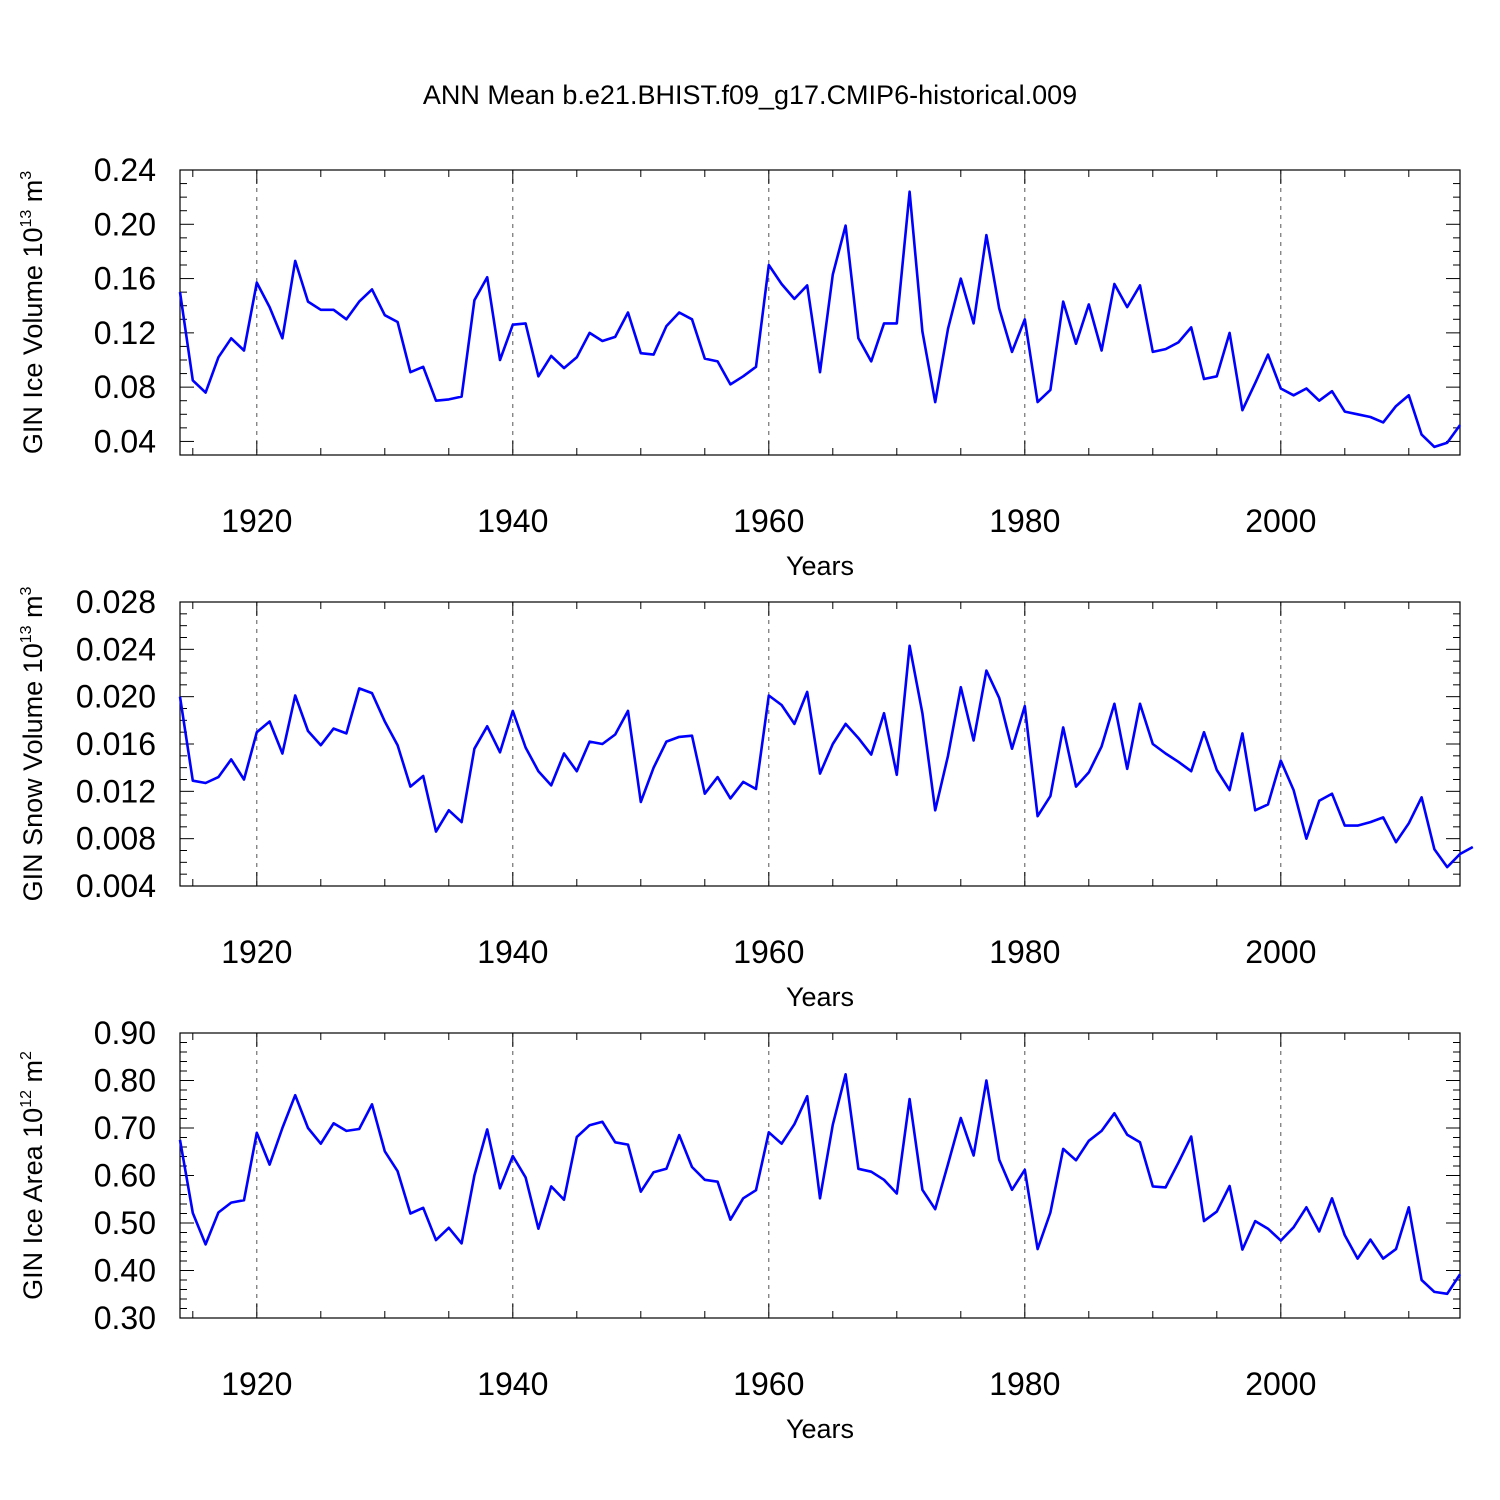 This screenshot has width=1500, height=1500. Describe the element at coordinates (33, 341) in the screenshot. I see `y-label-main: GIN Ice Volume 10` at that location.